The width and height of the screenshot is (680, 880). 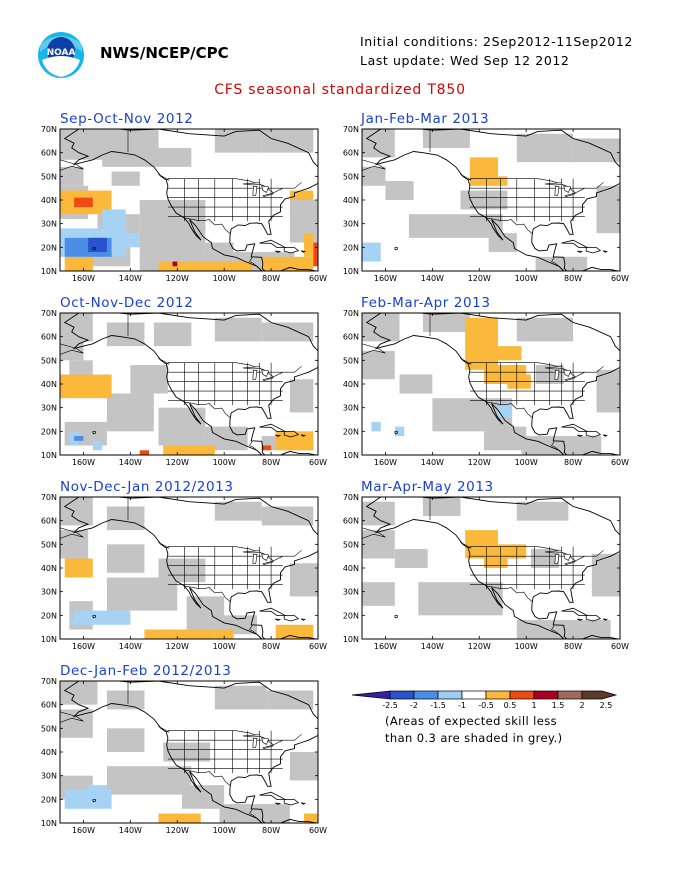 What do you see at coordinates (426, 303) in the screenshot?
I see `panel-title-fma: Feb-Mar-Apr 2013` at bounding box center [426, 303].